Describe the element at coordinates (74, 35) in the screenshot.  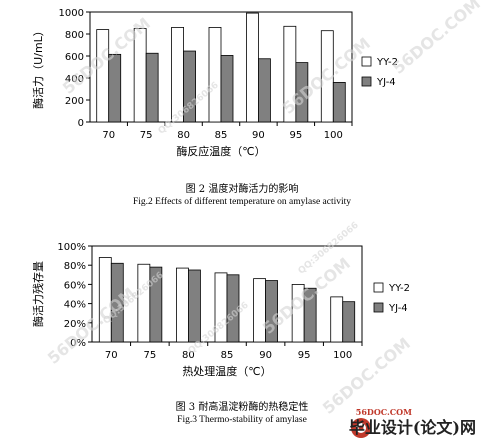
I see `y-tick-label: 800` at that location.